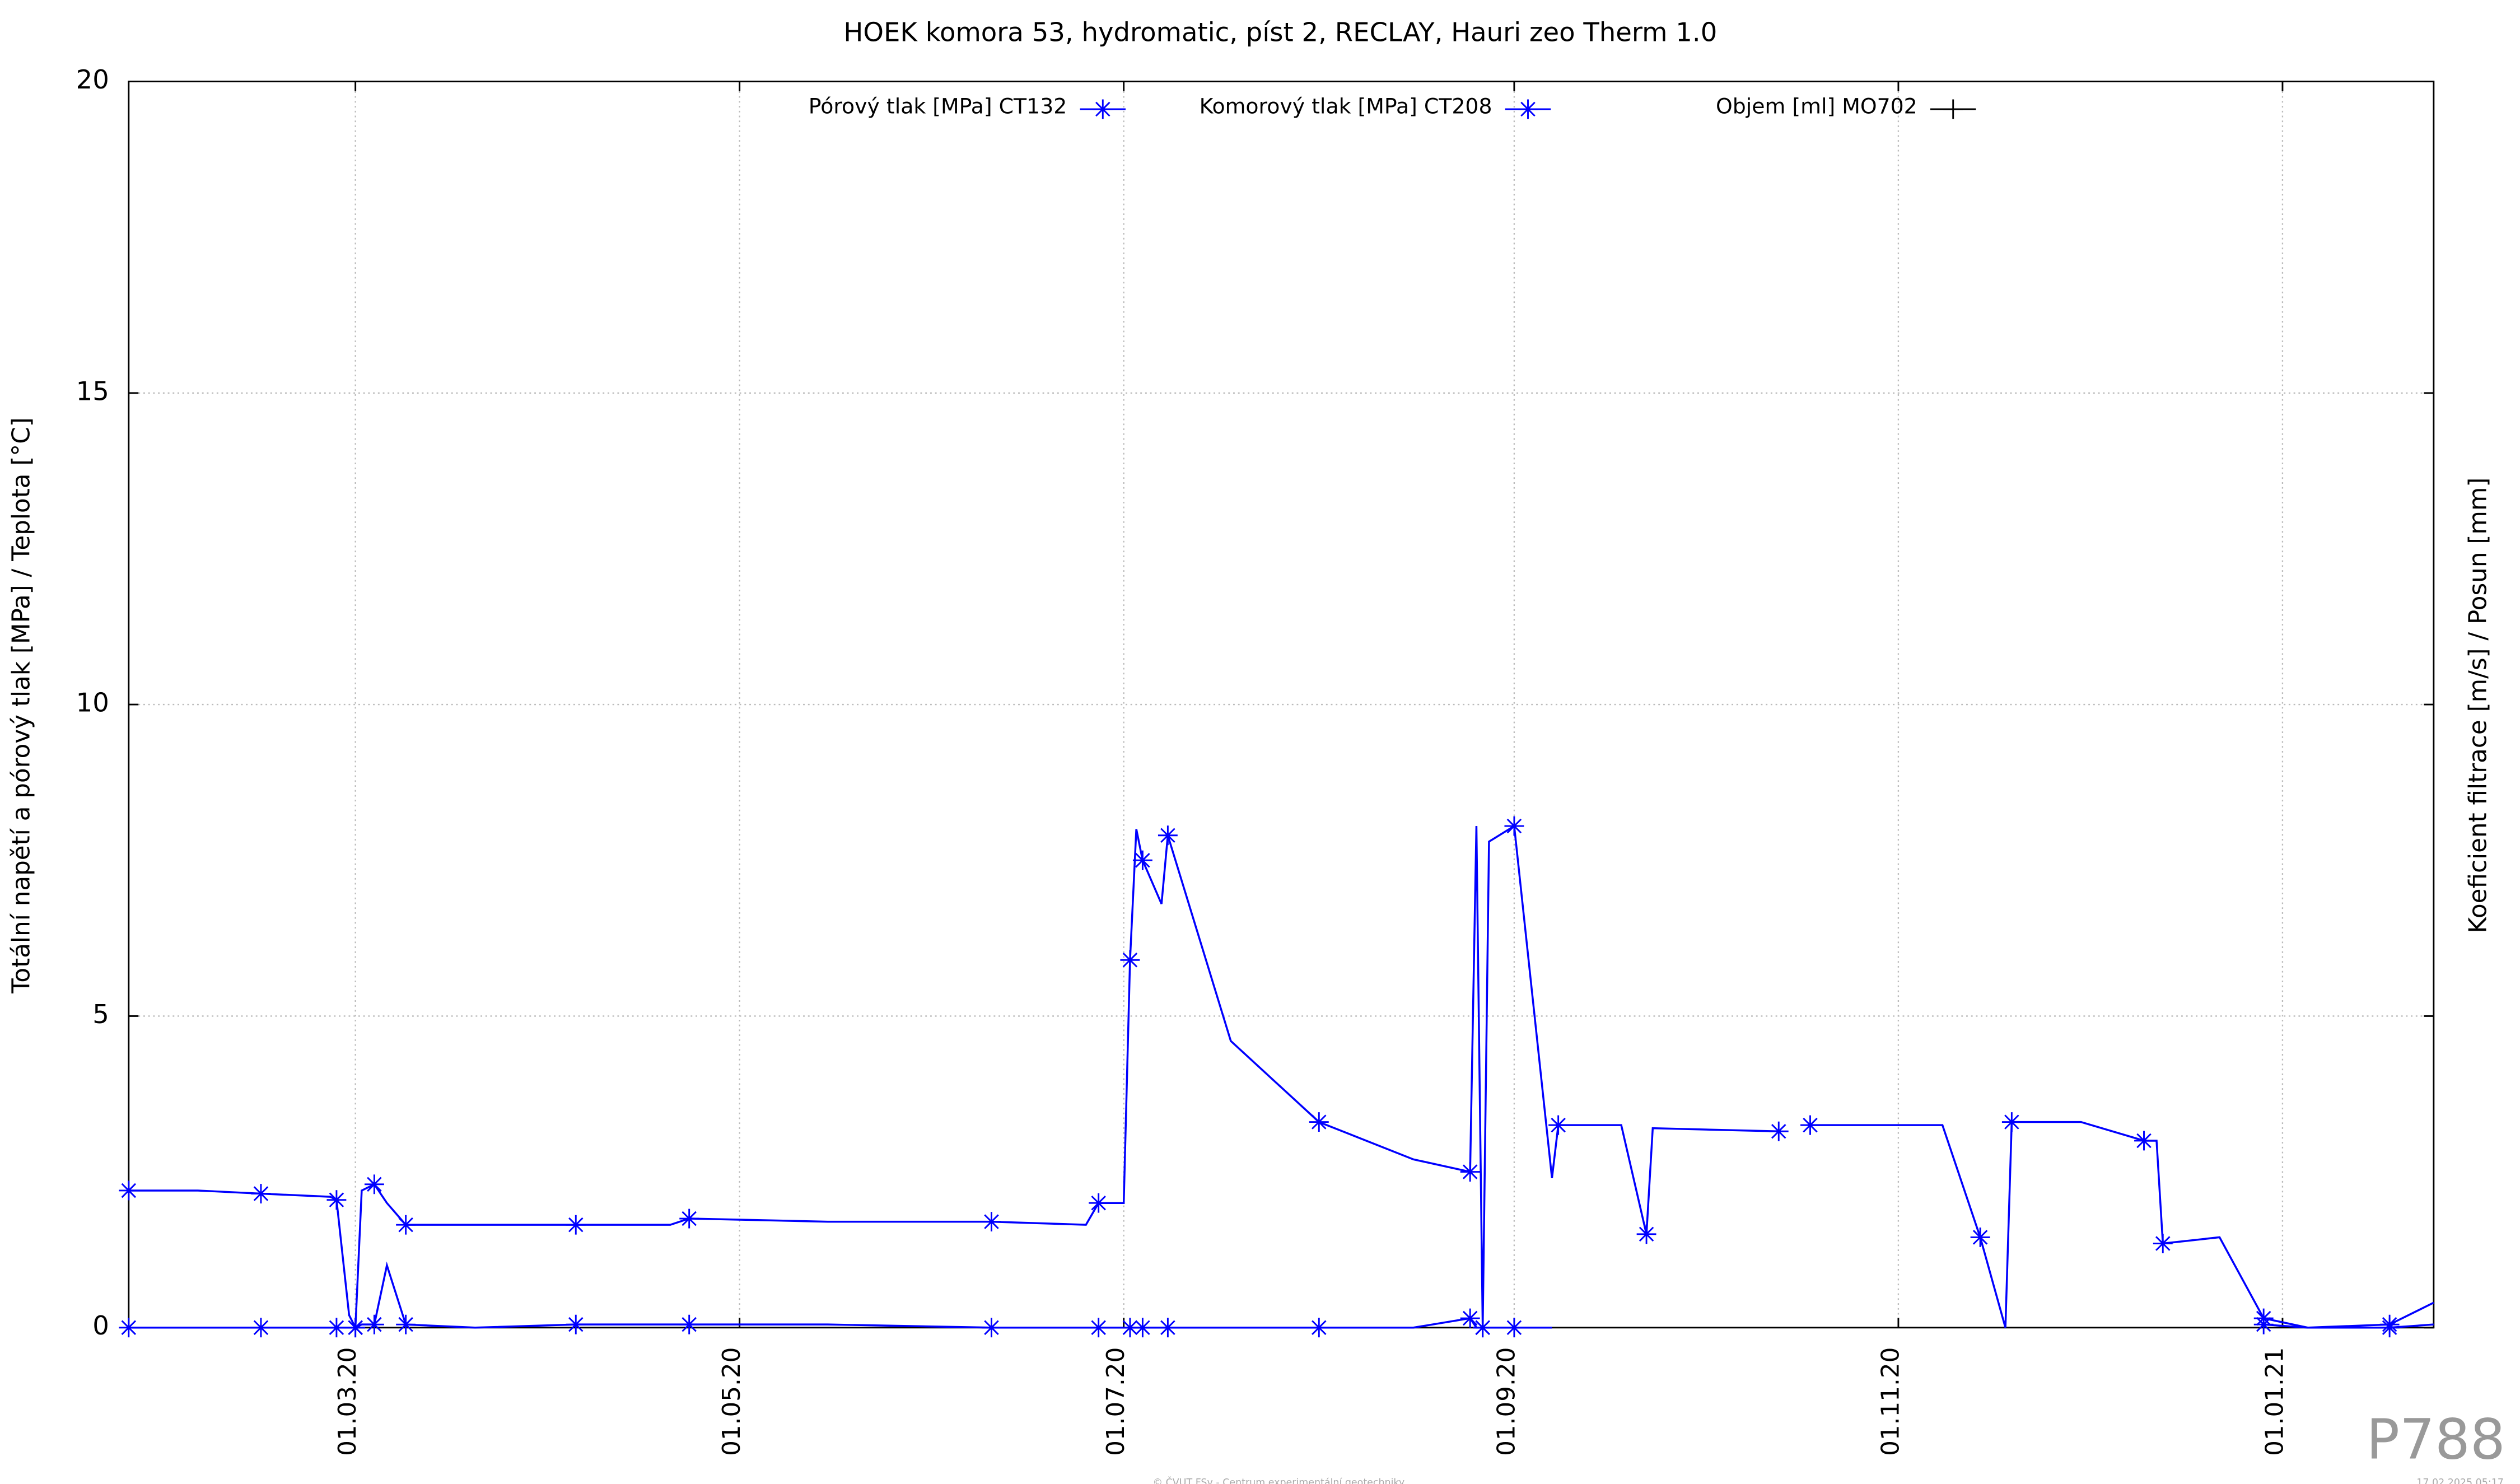 This screenshot has width=2520, height=1484. Describe the element at coordinates (1116, 1402) in the screenshot. I see `x-tick-label: 01.07.20` at that location.